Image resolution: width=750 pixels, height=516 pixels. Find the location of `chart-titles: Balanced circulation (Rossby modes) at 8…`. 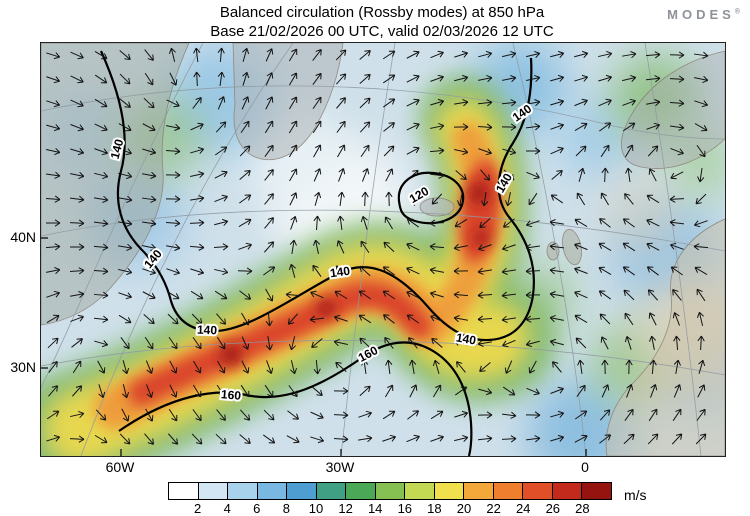

chart-titles: Balanced circulation (Rossby modes) at 8… is located at coordinates (382, 22).